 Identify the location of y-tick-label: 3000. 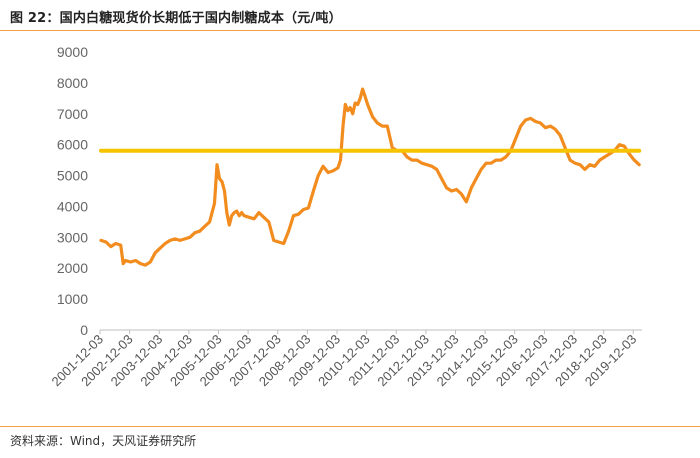
(72, 237).